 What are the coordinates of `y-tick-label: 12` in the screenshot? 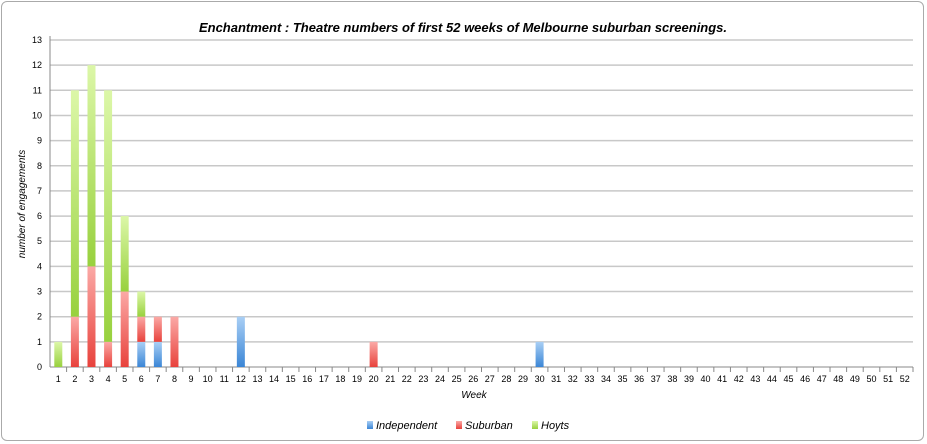 It's located at (37, 65).